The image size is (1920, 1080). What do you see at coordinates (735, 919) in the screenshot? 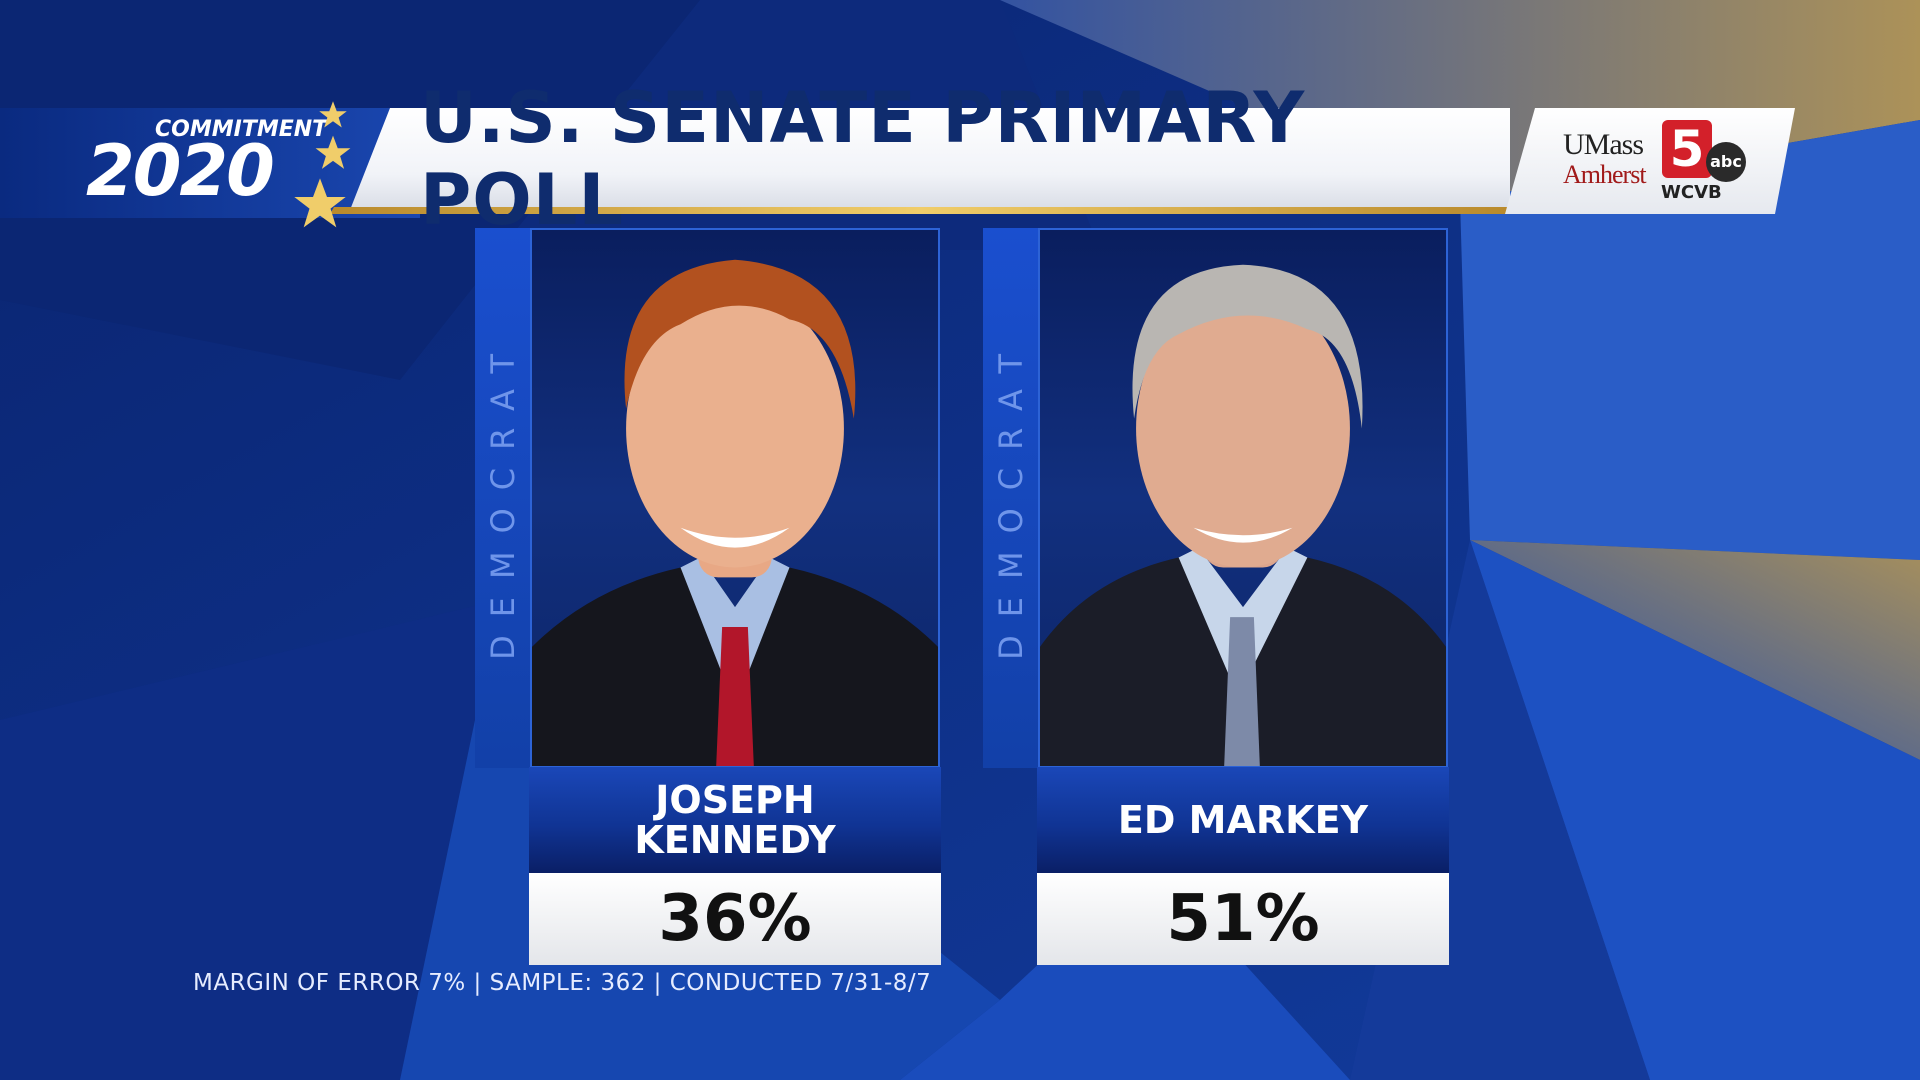
I see `candidate-percent: 36%` at bounding box center [735, 919].